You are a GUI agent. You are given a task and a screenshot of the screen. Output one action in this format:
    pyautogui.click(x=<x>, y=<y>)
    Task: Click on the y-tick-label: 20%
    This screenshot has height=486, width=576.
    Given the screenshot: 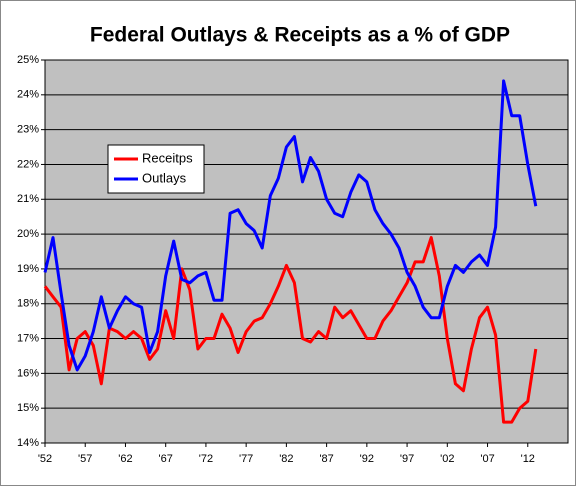 What is the action you would take?
    pyautogui.click(x=28, y=234)
    